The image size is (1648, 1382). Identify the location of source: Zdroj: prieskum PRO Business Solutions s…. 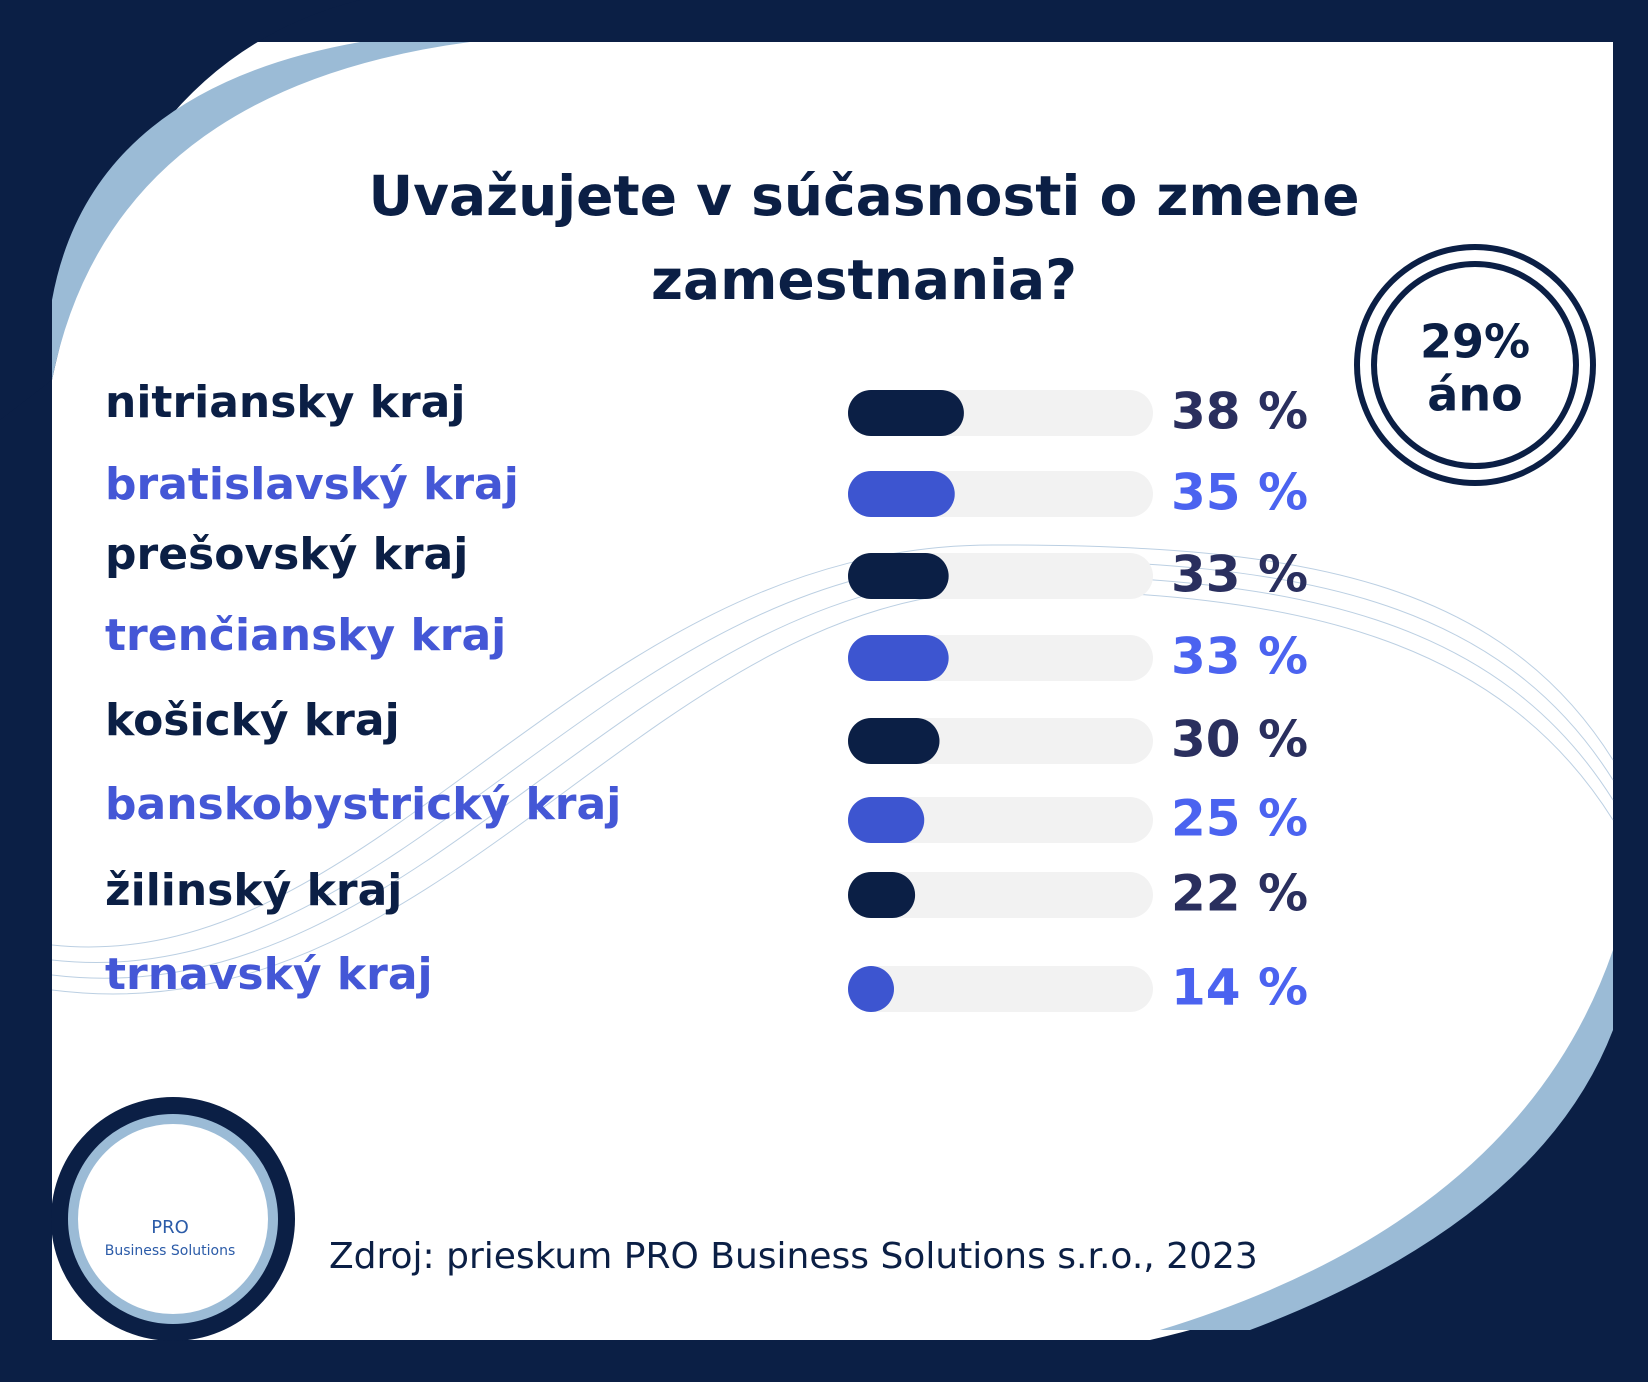
(793, 1256).